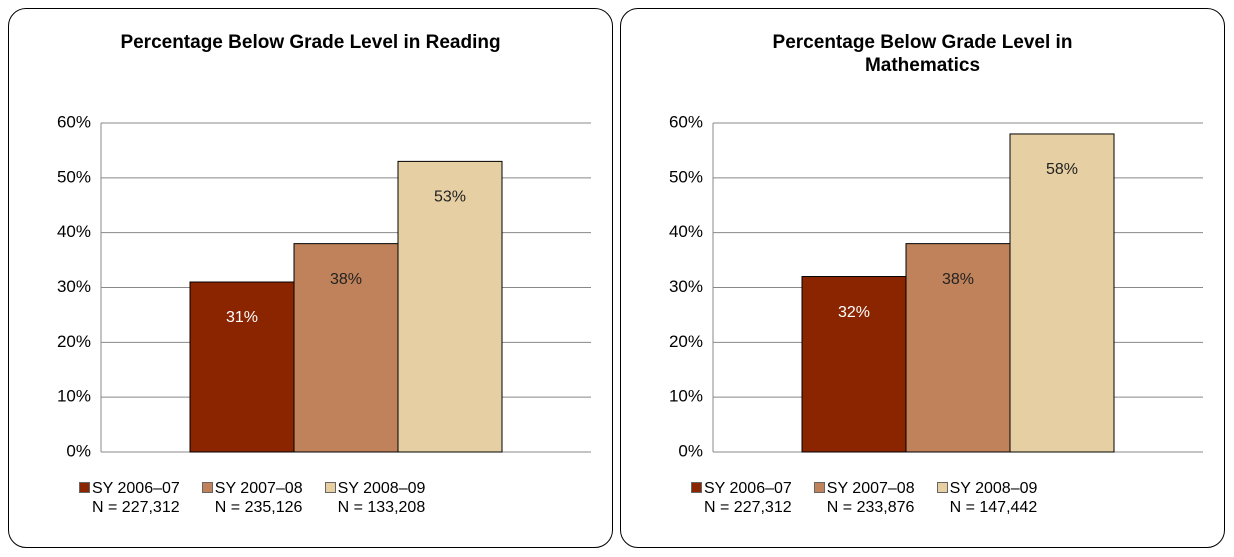 Image resolution: width=1234 pixels, height=557 pixels. I want to click on chart-title: Percentage Below Grade Level in Reading, so click(310, 42).